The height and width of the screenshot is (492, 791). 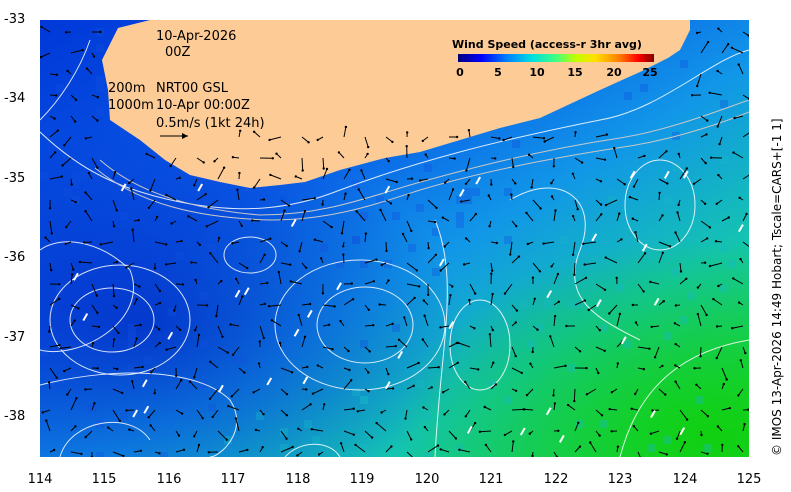 I want to click on x-tick: 123, so click(x=620, y=479).